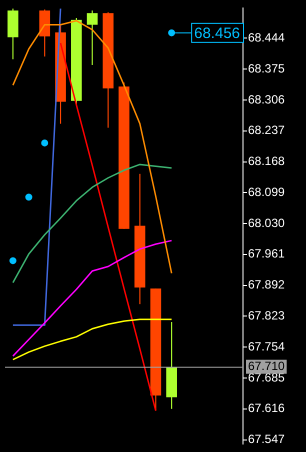 This screenshot has height=452, width=306. I want to click on y-tick-label: 67.823, so click(267, 315).